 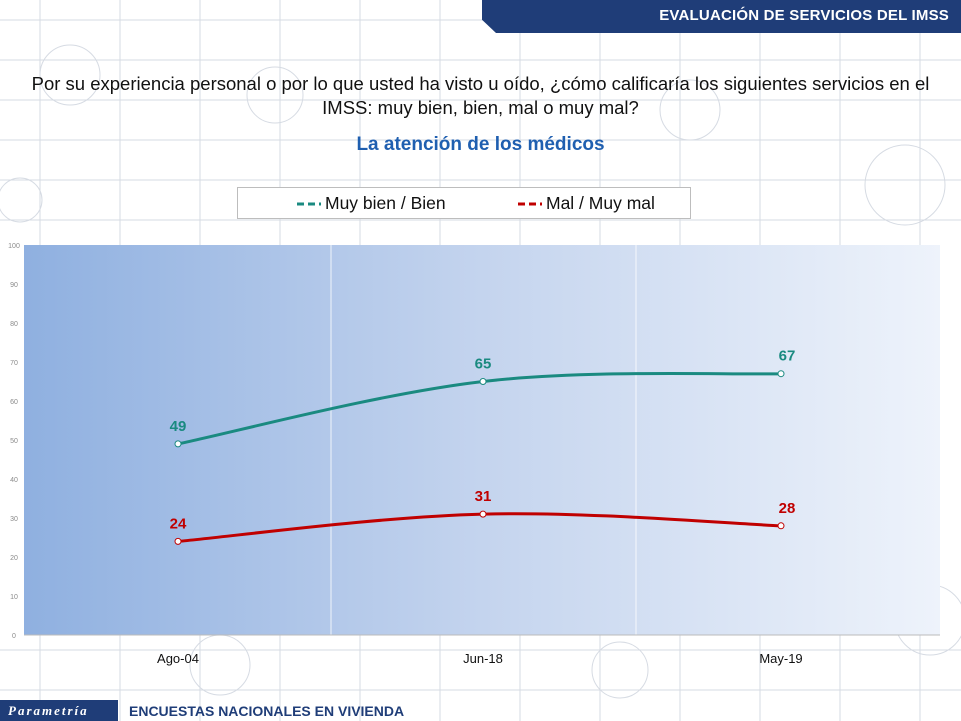 I want to click on x-tick-label: May-19, so click(x=780, y=658).